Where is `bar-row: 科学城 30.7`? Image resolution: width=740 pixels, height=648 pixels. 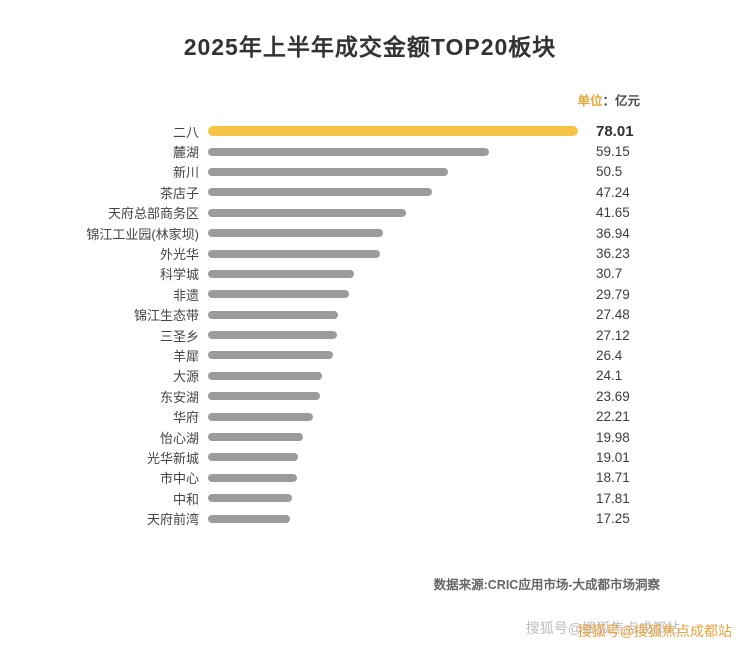 bar-row: 科学城 30.7 is located at coordinates (370, 274).